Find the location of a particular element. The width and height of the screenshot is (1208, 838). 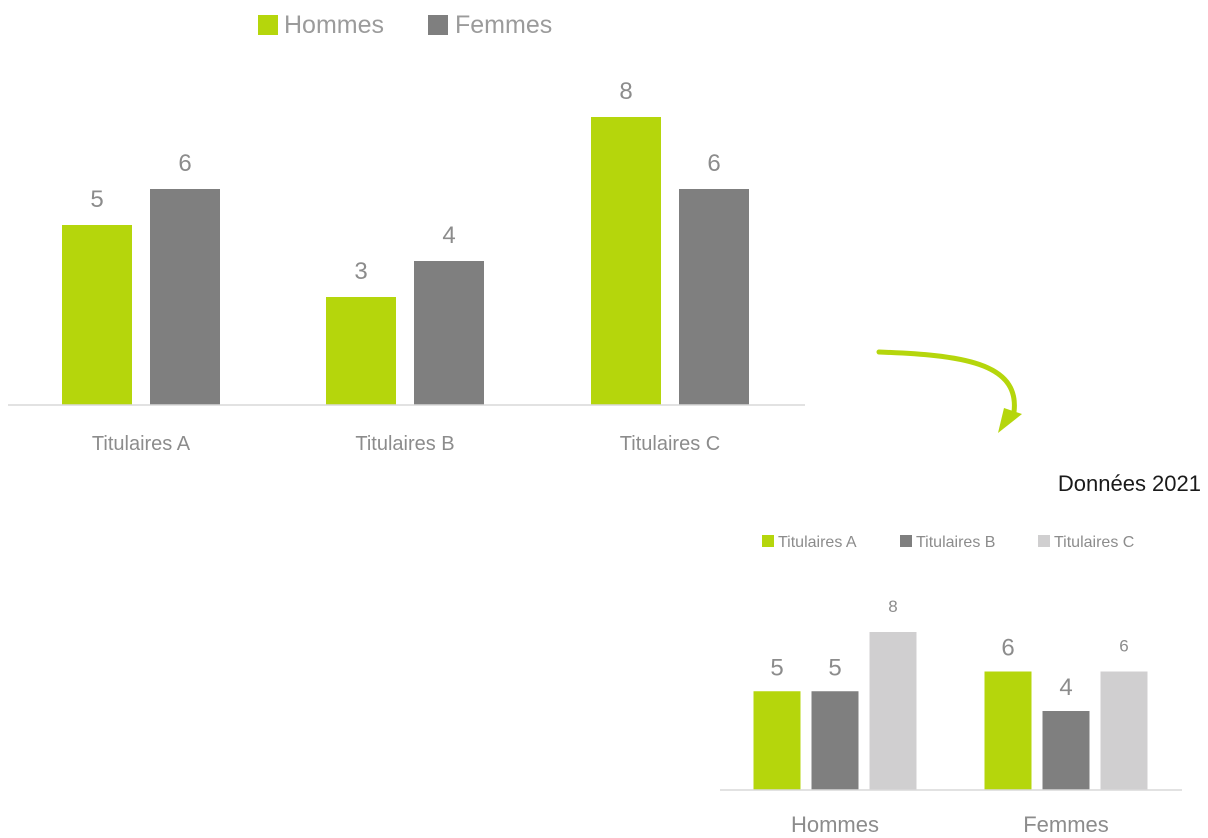

category-label-titulaires-a: Titulaires A is located at coordinates (141, 444).